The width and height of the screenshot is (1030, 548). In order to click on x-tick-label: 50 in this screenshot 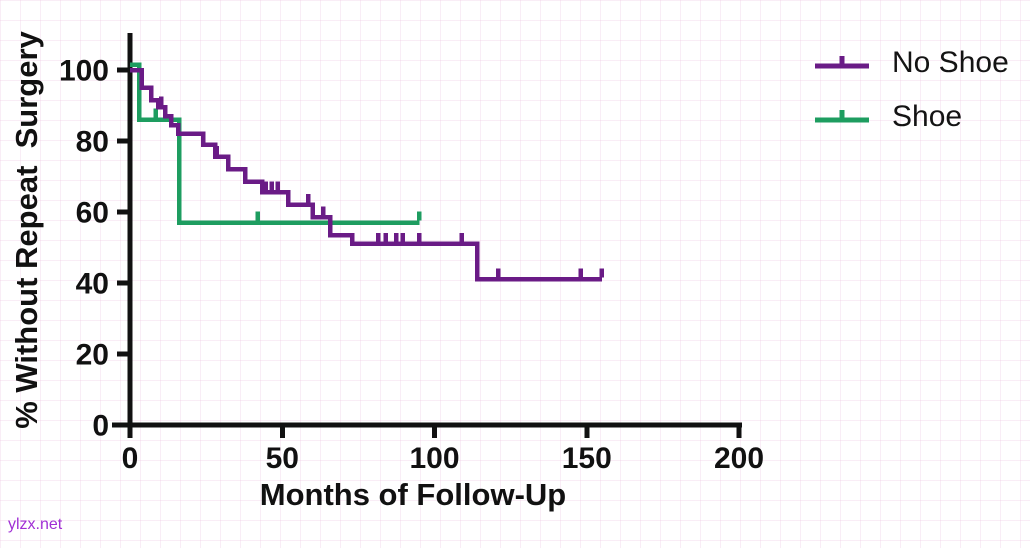, I will do `click(282, 458)`.